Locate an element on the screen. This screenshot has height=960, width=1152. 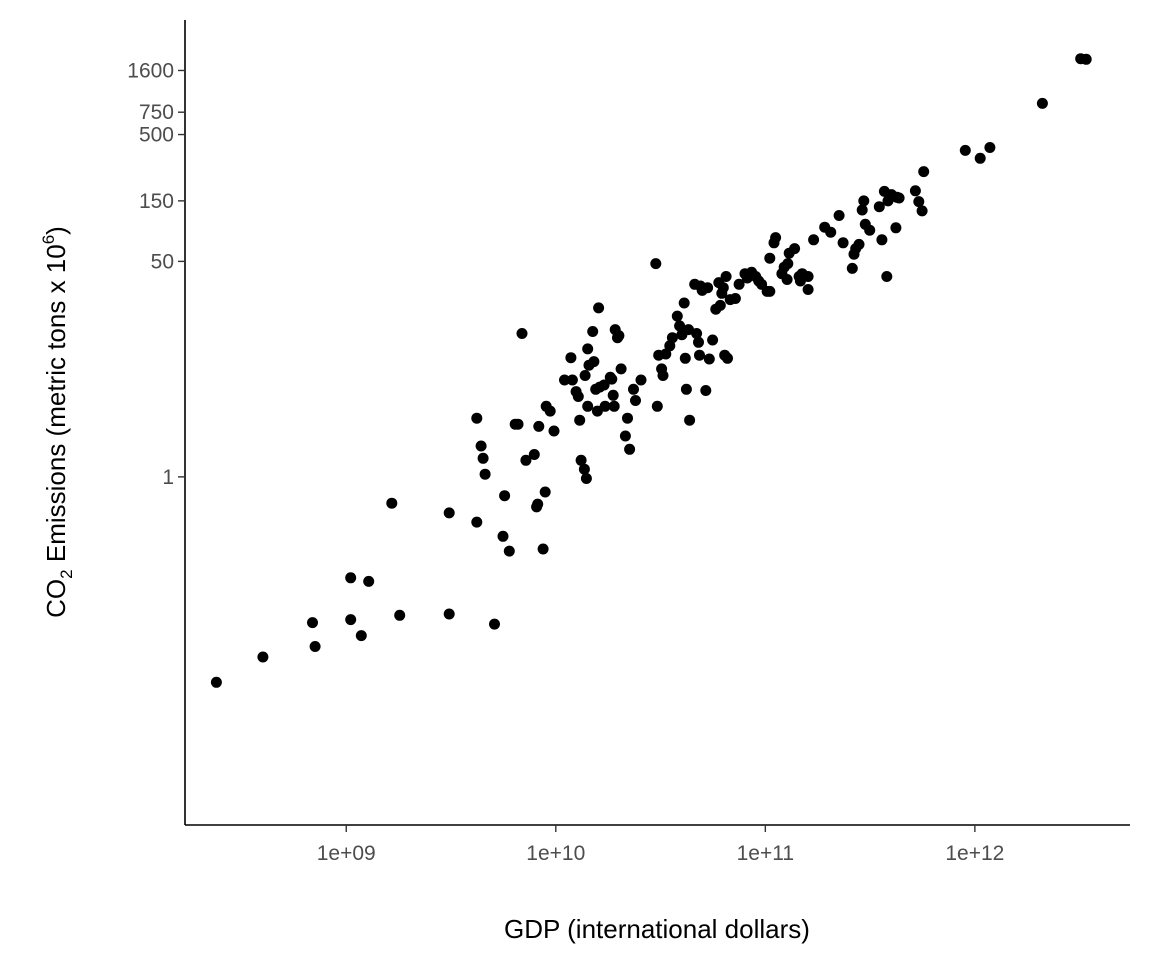
y-tick-label: 750 is located at coordinates (156, 112).